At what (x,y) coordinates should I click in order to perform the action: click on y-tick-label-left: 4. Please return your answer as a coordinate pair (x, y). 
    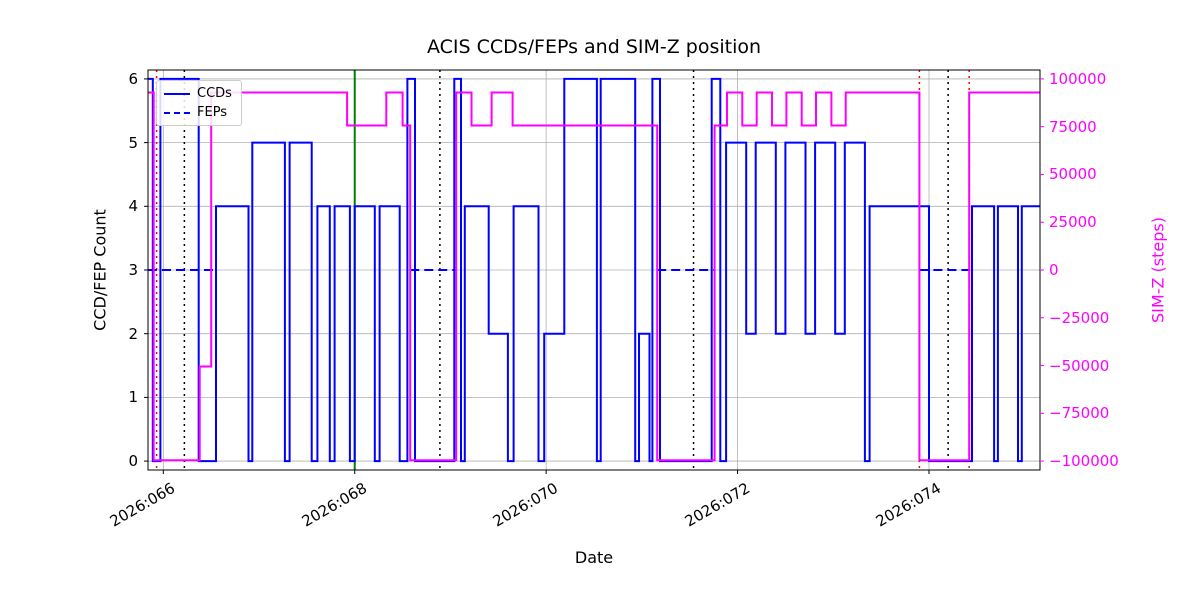
    Looking at the image, I should click on (133, 206).